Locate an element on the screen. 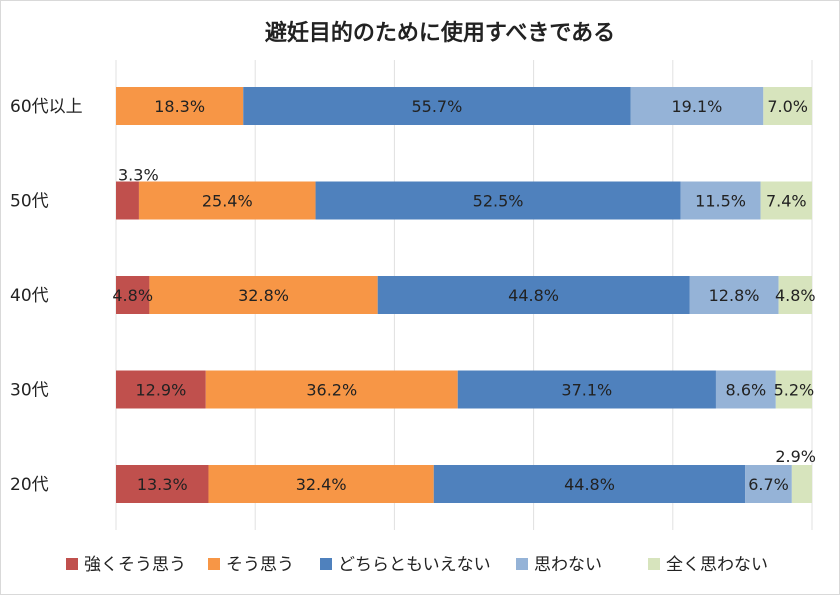 Image resolution: width=840 pixels, height=595 pixels. category-label: 20代 is located at coordinates (29, 485).